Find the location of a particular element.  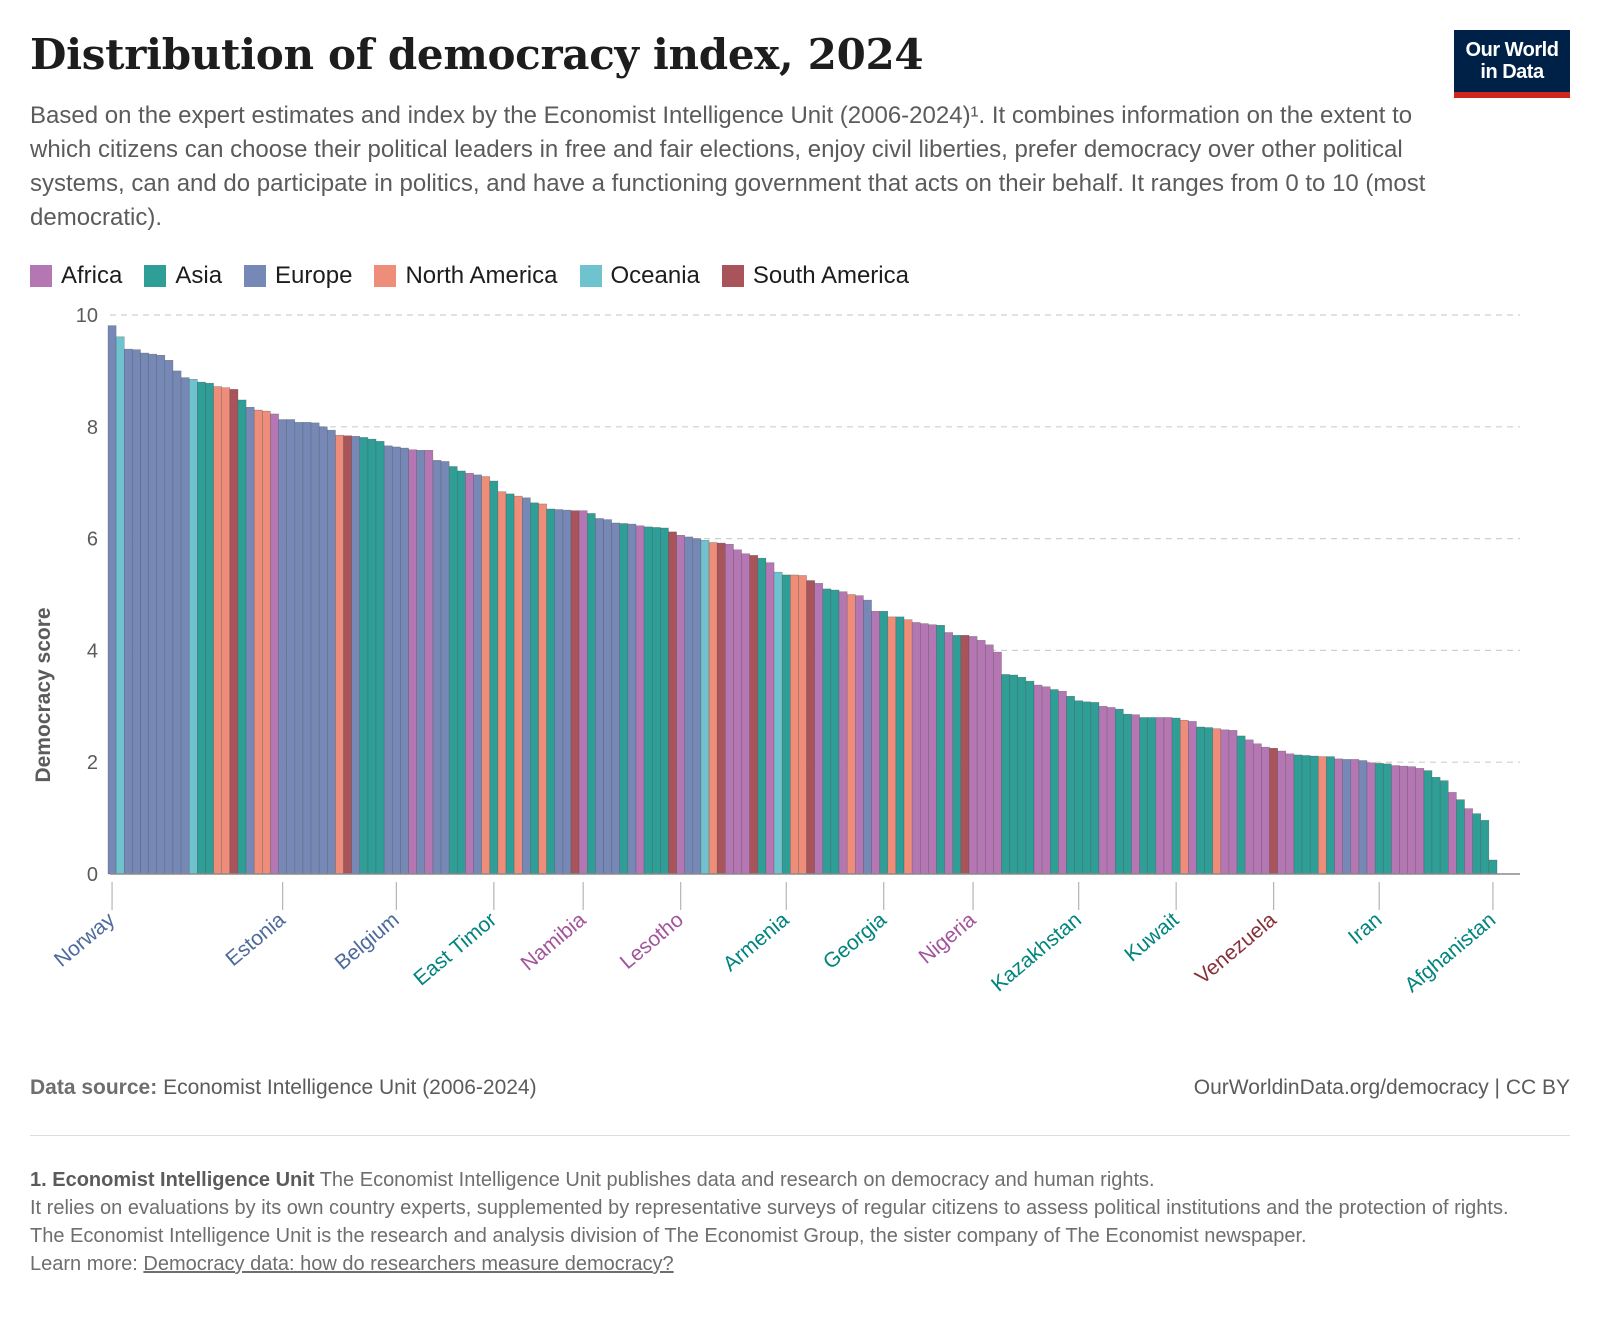

legend-item-africa: Africa is located at coordinates (76, 276).